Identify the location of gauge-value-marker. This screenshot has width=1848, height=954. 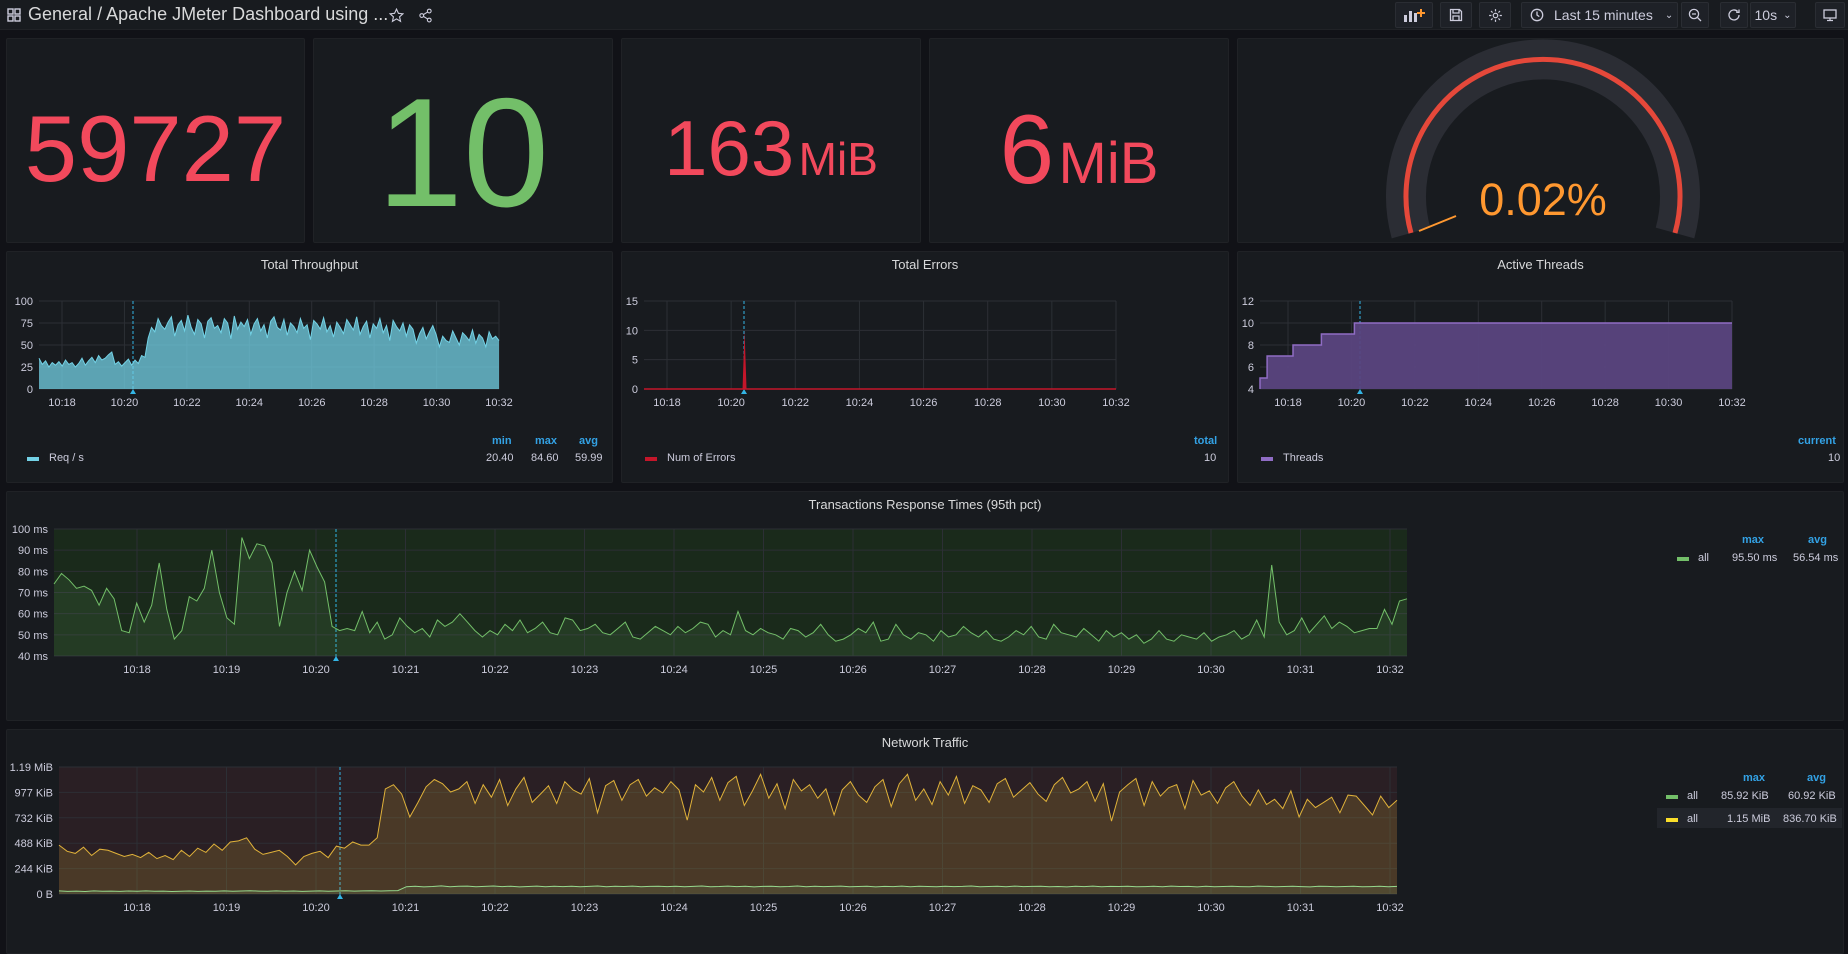
(1437, 223).